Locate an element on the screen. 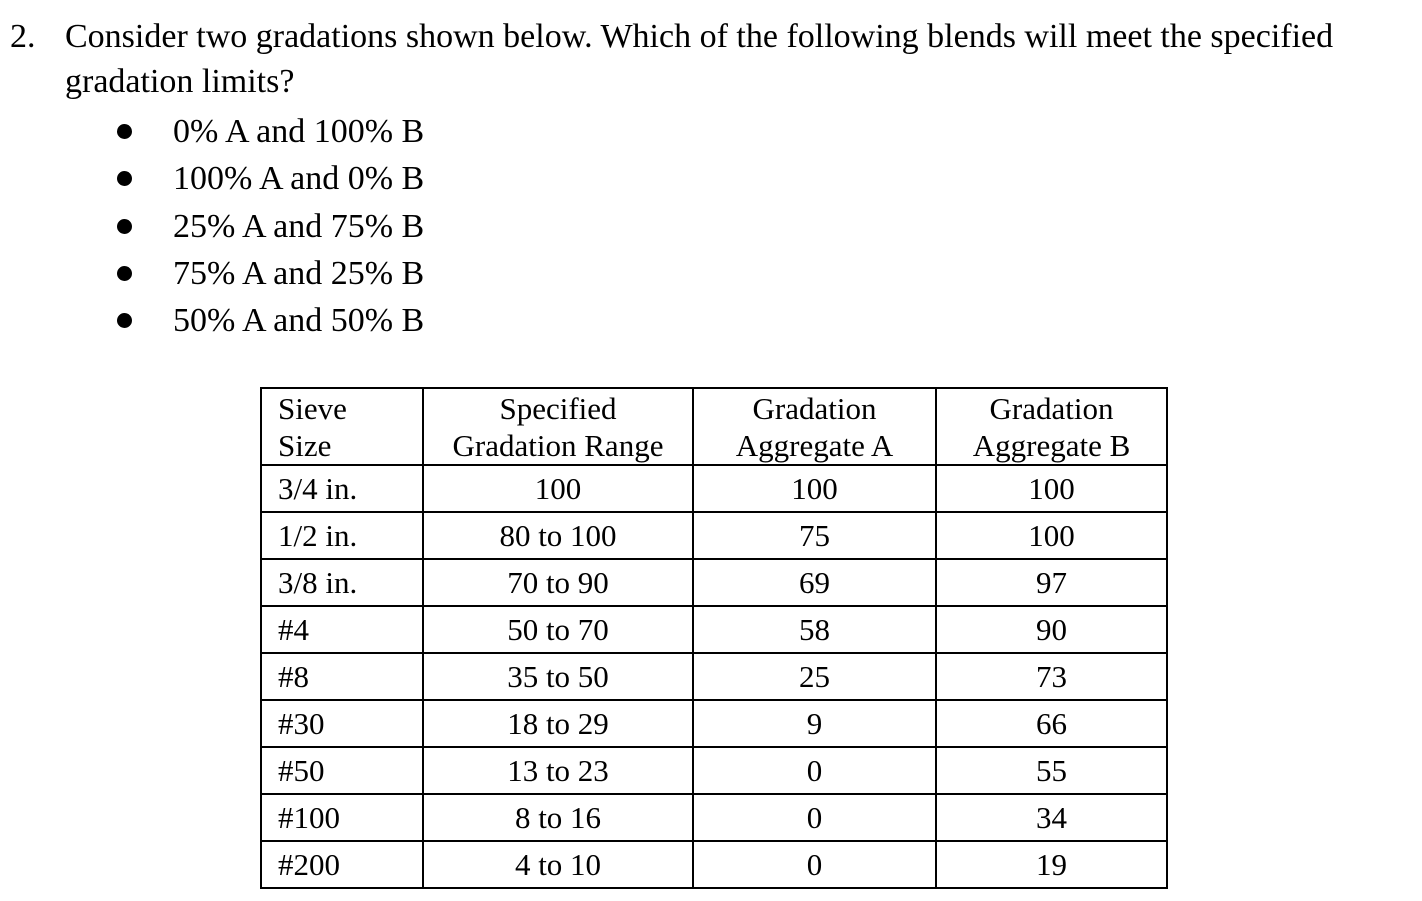  option-text: 100% A and 0% B is located at coordinates (299, 179).